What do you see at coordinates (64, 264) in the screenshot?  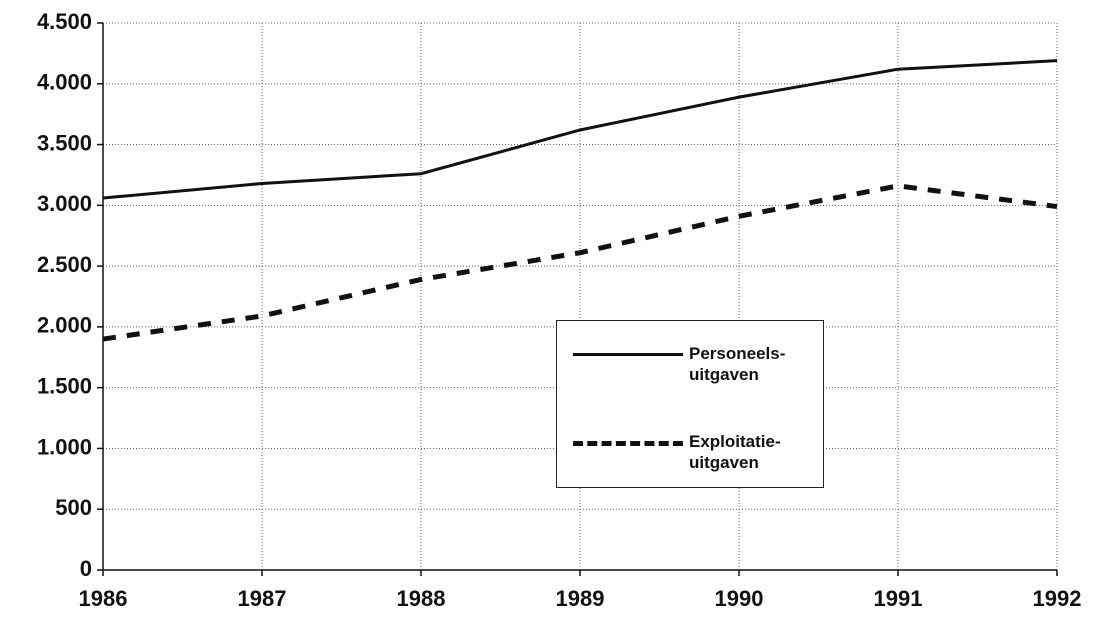 I see `y-tick-label: 2.500` at bounding box center [64, 264].